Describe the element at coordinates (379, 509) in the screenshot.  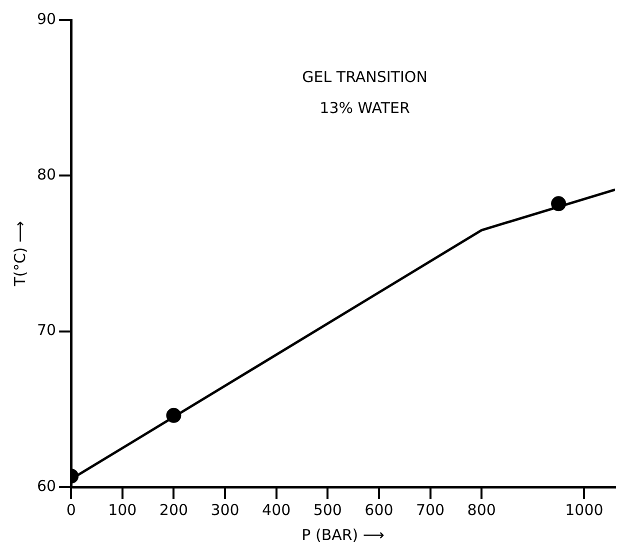
I see `x-tick-label: 600` at that location.